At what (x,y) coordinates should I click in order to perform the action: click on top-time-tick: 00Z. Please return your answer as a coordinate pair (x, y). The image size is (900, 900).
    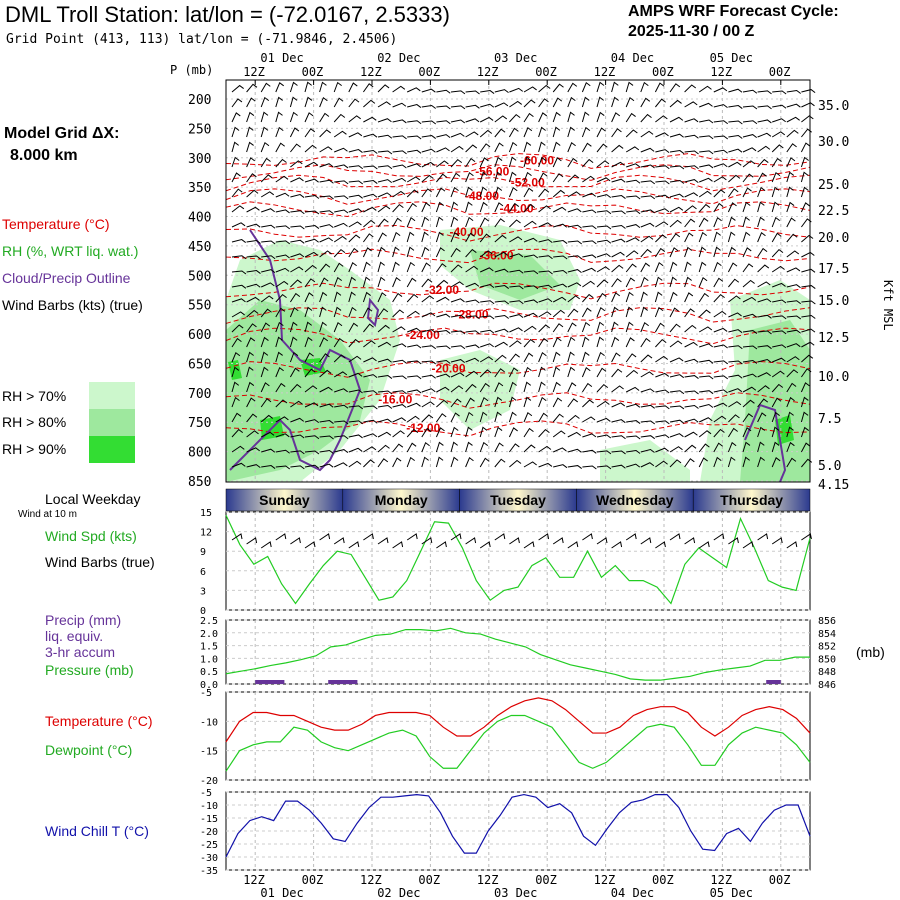
    Looking at the image, I should click on (780, 72).